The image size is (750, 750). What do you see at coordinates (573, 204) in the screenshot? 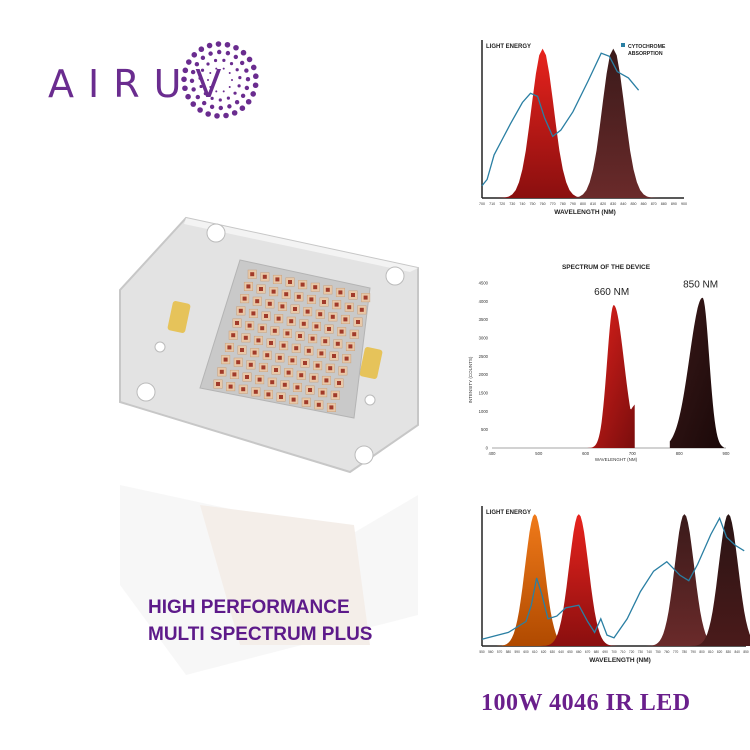
I see `chart-1-x-tick-label: 790` at bounding box center [573, 204].